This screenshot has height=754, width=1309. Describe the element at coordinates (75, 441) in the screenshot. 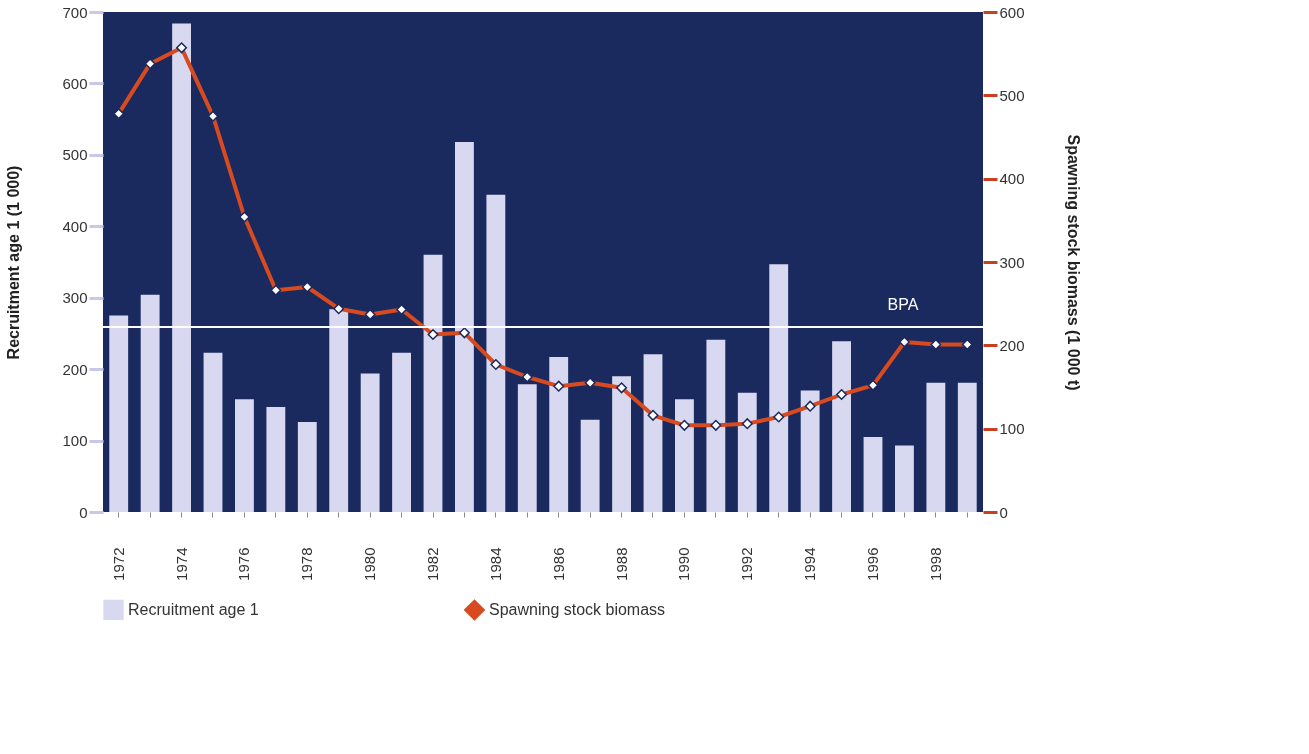

I see `y-tick-label: 100` at that location.